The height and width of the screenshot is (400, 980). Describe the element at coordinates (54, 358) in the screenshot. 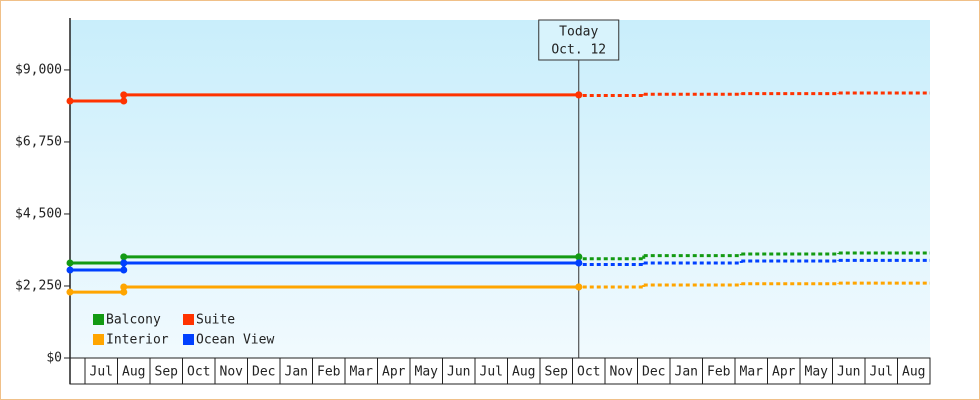

I see `y-tick-label: $0` at that location.